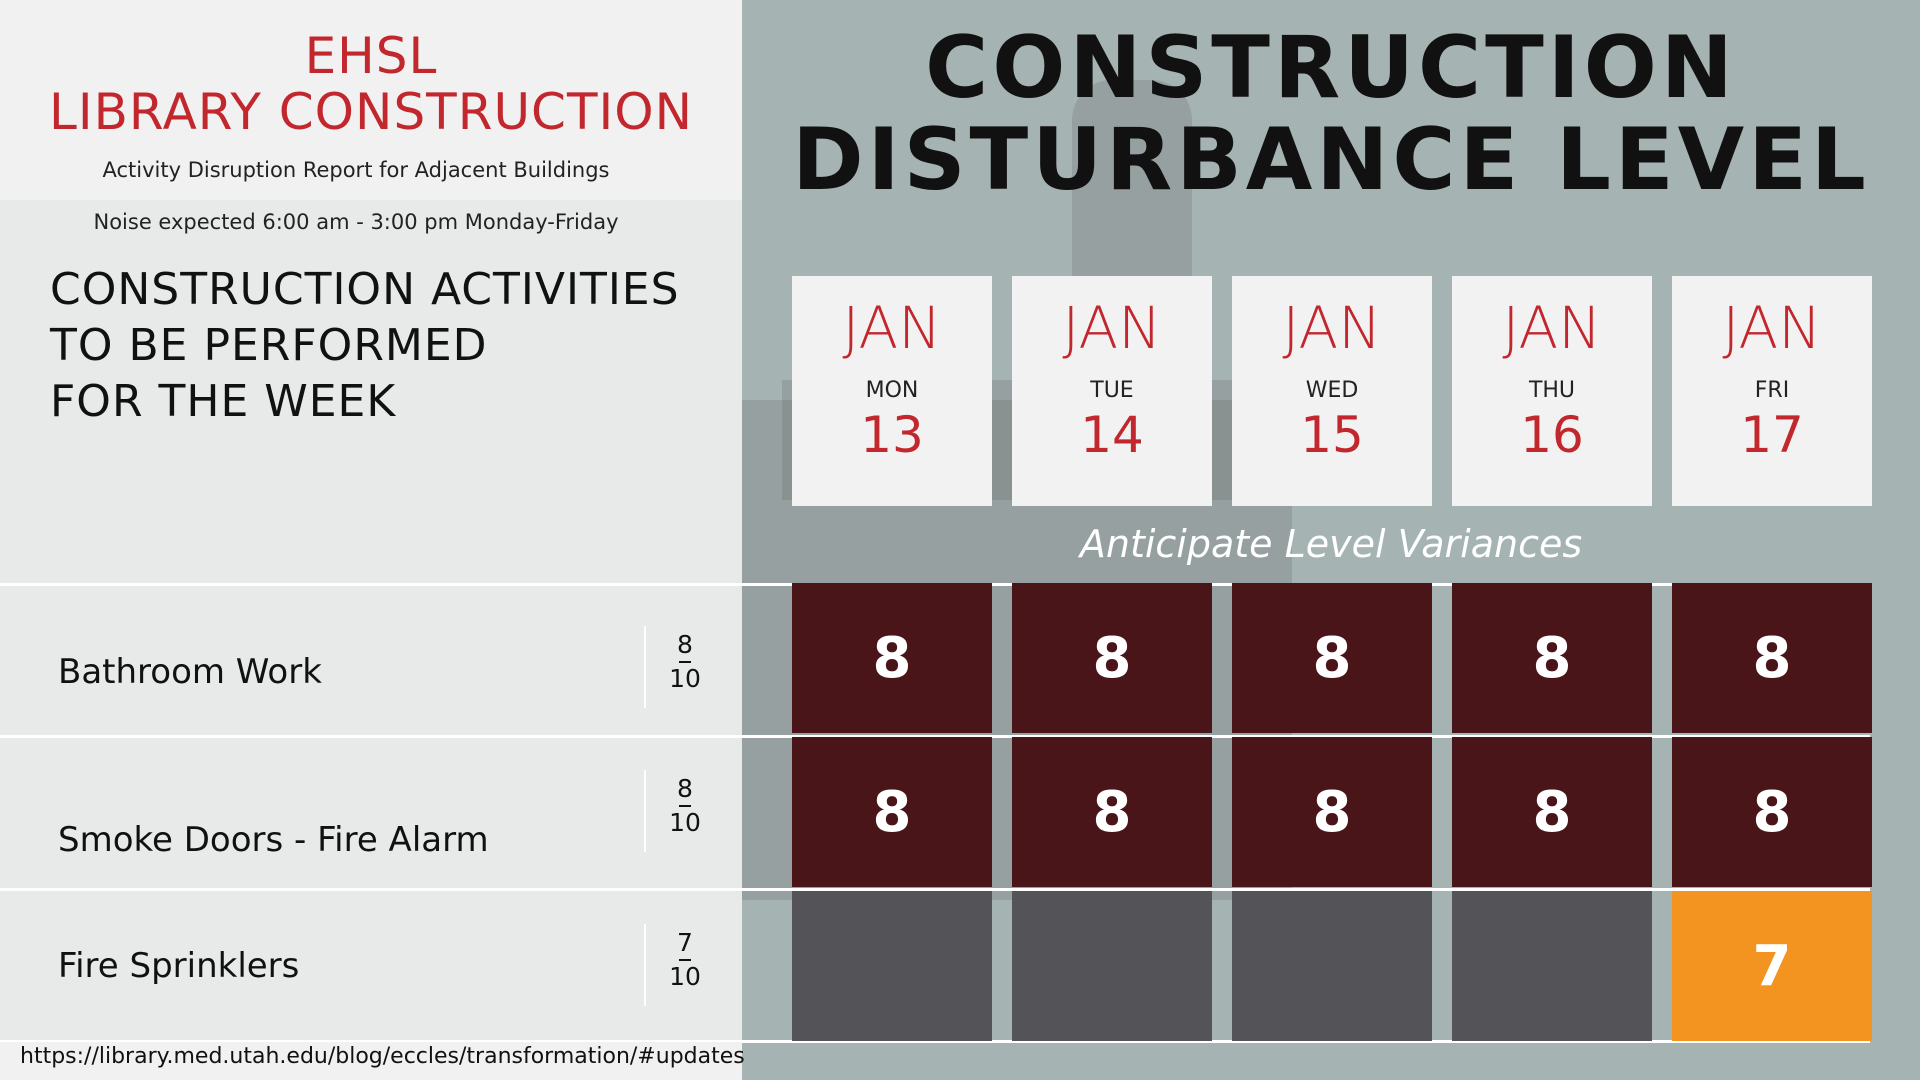  I want to click on day-date: 15, so click(1332, 435).